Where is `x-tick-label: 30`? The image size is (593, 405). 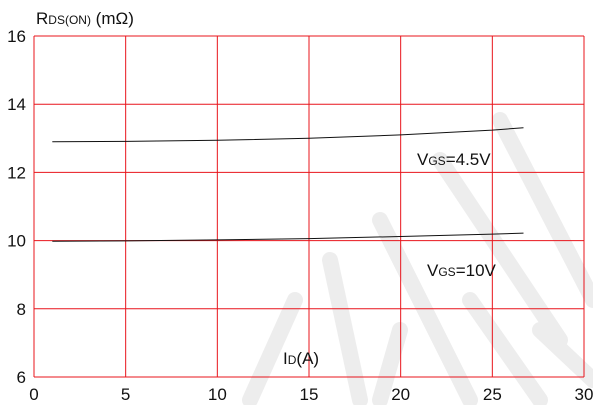
x-tick-label: 30 is located at coordinates (584, 394).